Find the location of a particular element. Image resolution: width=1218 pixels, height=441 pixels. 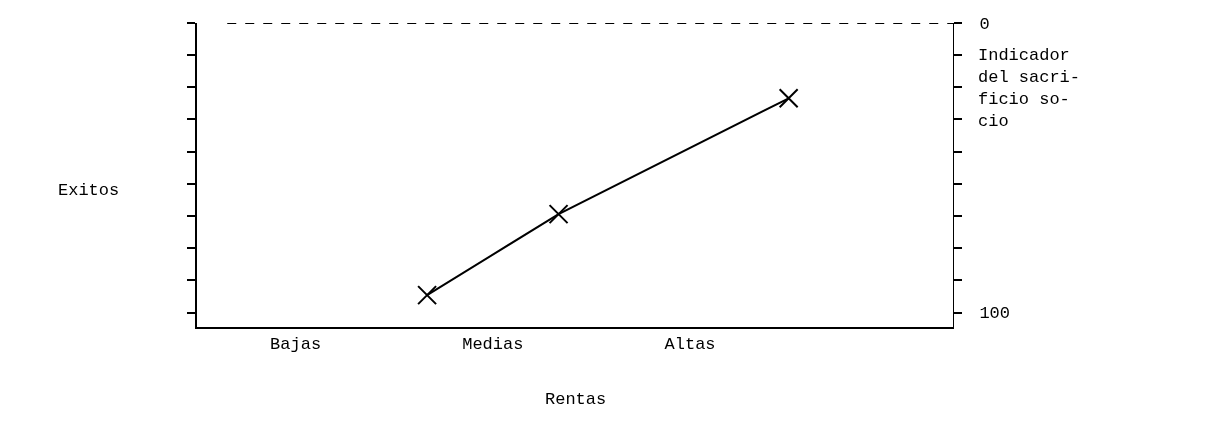

x-tick-label: Bajas is located at coordinates (296, 345).